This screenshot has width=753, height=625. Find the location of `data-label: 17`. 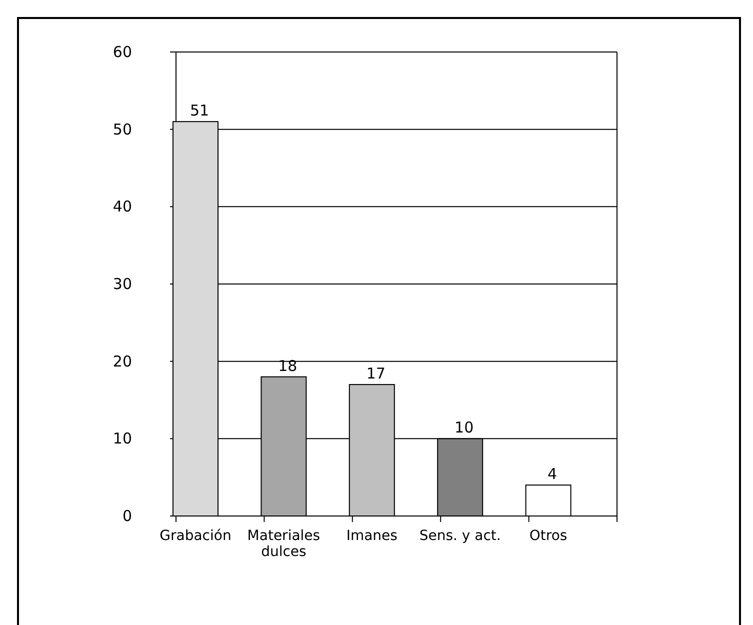

data-label: 17 is located at coordinates (376, 373).